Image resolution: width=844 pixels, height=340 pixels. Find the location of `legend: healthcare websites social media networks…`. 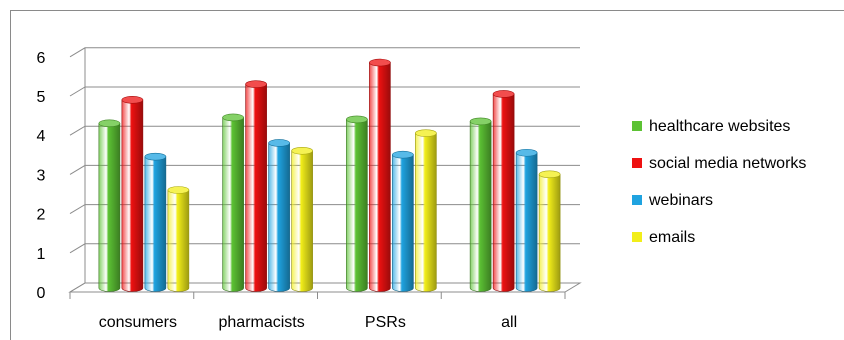

legend: healthcare websites social media networks… is located at coordinates (719, 182).